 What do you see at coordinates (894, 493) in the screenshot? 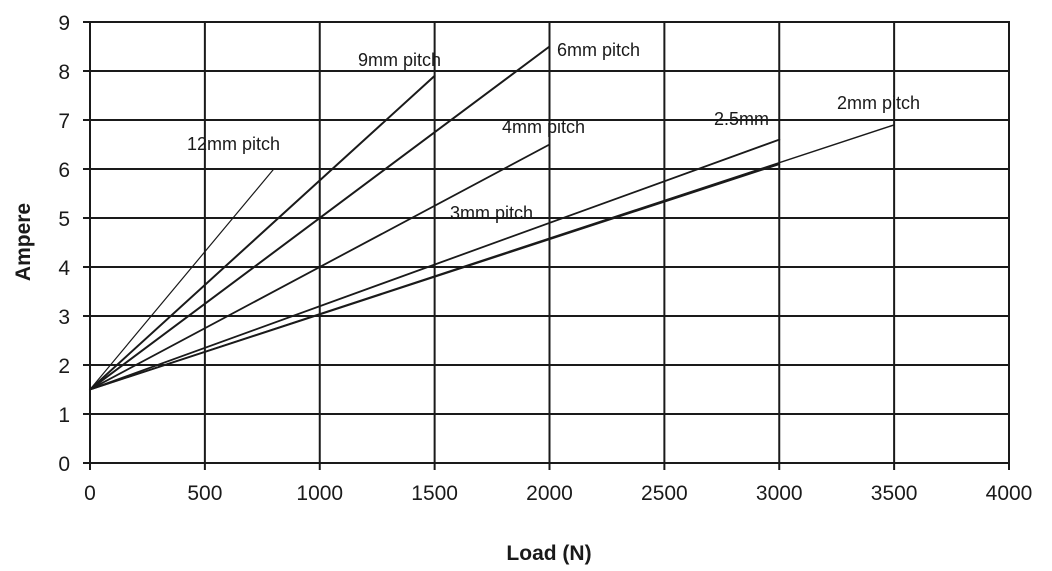
I see `x-tick-label: 3500` at bounding box center [894, 493].